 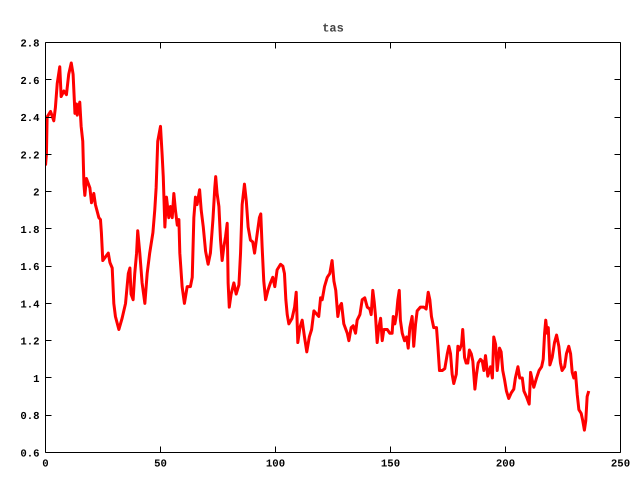 I want to click on y-tick-label: 1, so click(x=36, y=380).